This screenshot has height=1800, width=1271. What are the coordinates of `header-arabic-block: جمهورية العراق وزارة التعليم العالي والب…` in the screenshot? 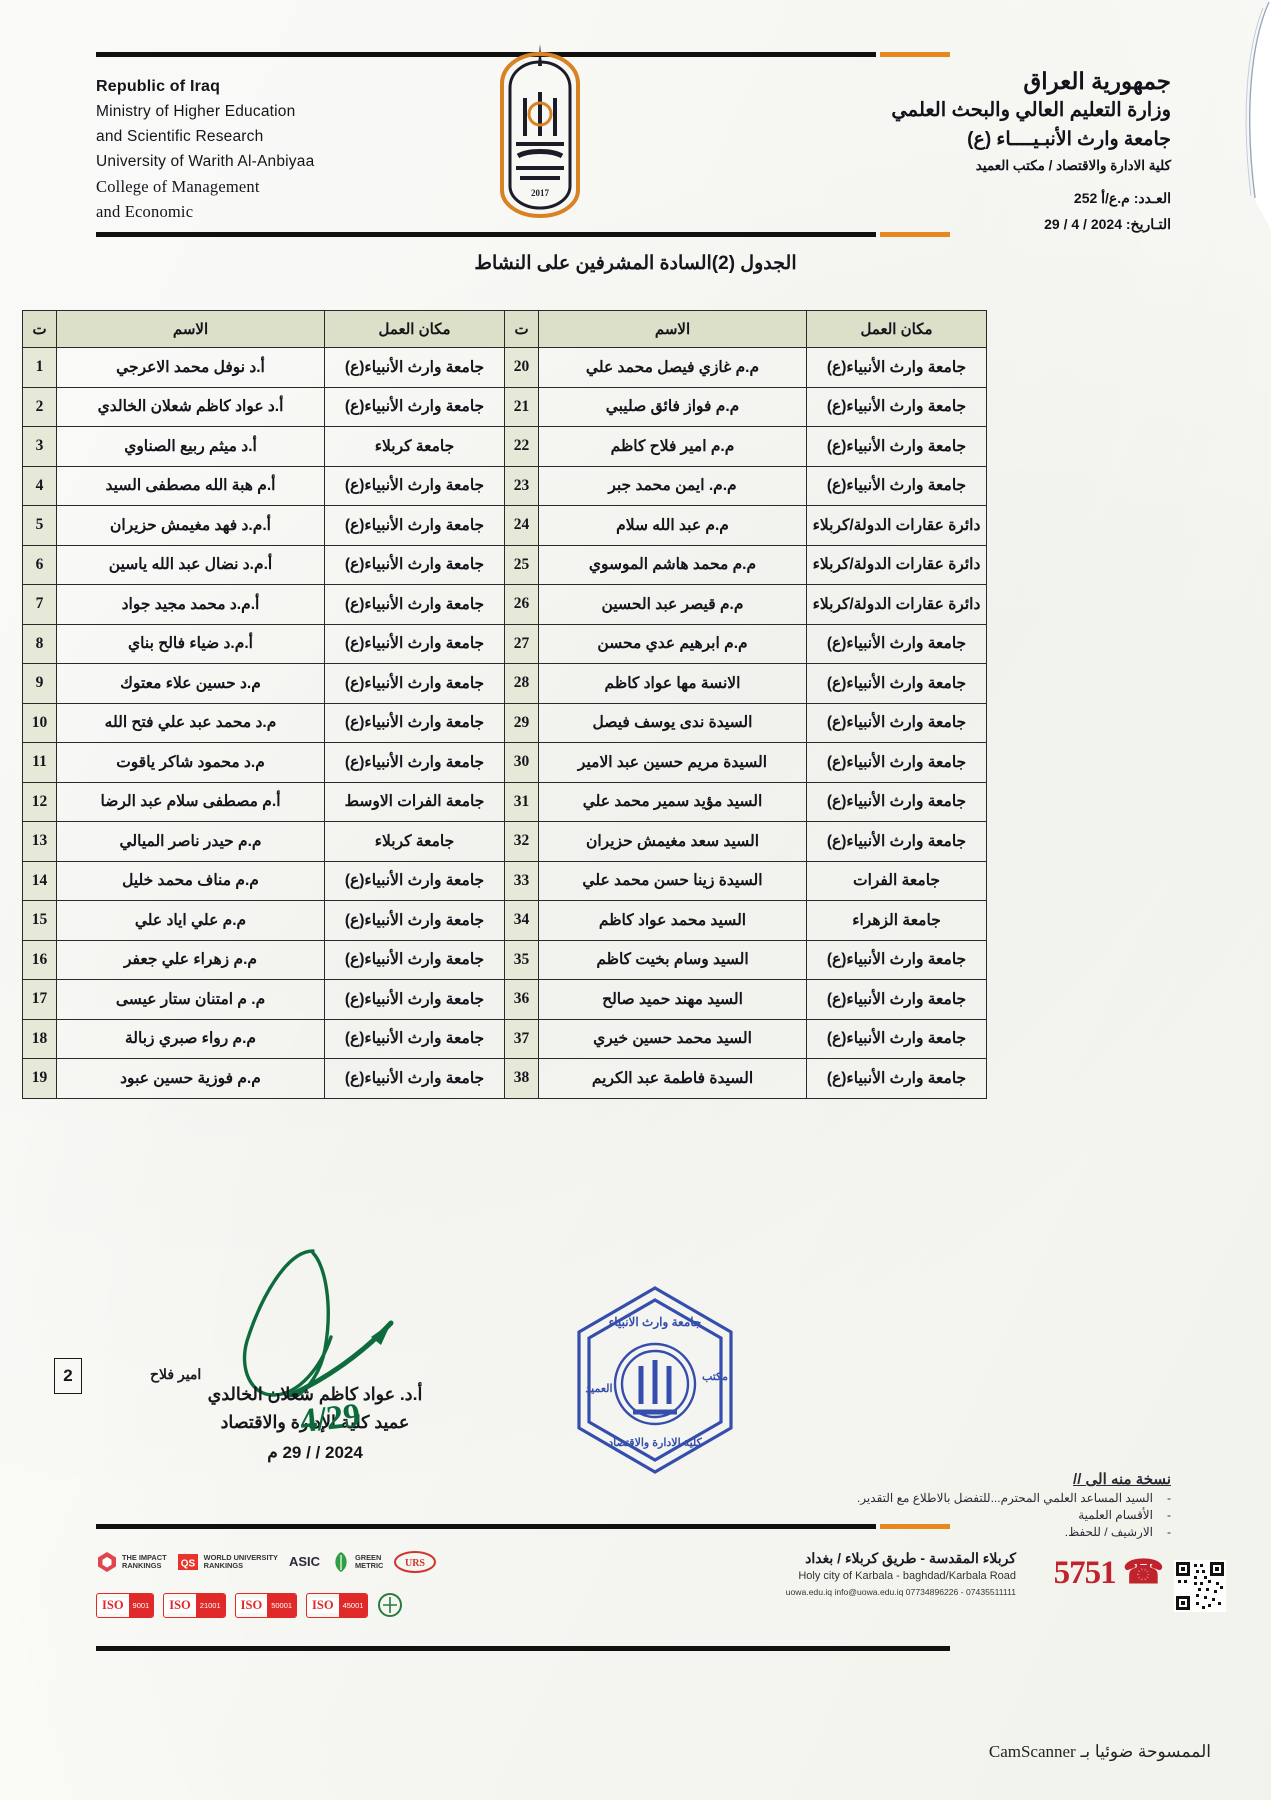 It's located at (961, 151).